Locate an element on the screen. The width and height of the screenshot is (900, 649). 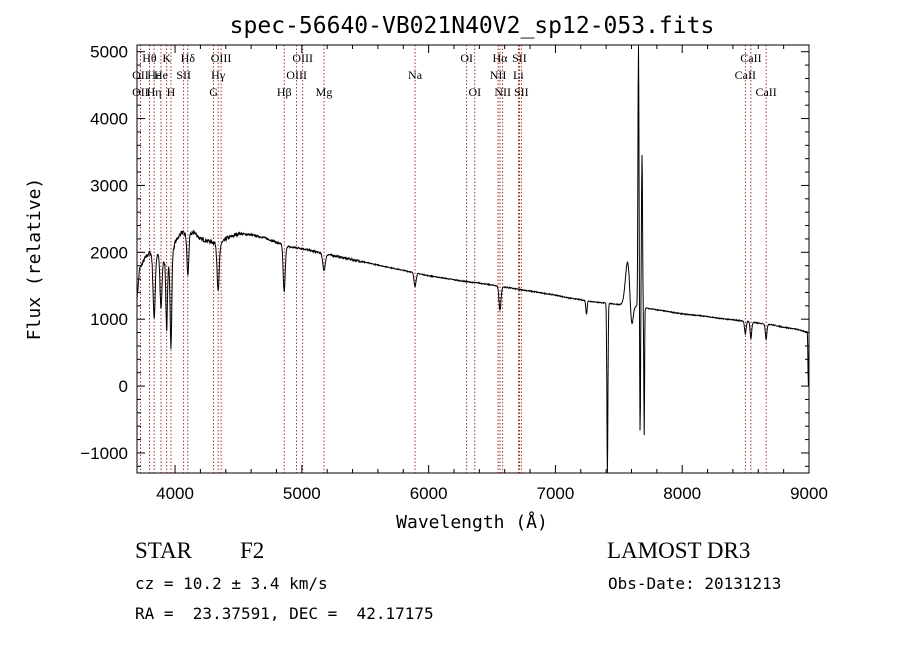
line-label-10: OIII is located at coordinates (221, 58).